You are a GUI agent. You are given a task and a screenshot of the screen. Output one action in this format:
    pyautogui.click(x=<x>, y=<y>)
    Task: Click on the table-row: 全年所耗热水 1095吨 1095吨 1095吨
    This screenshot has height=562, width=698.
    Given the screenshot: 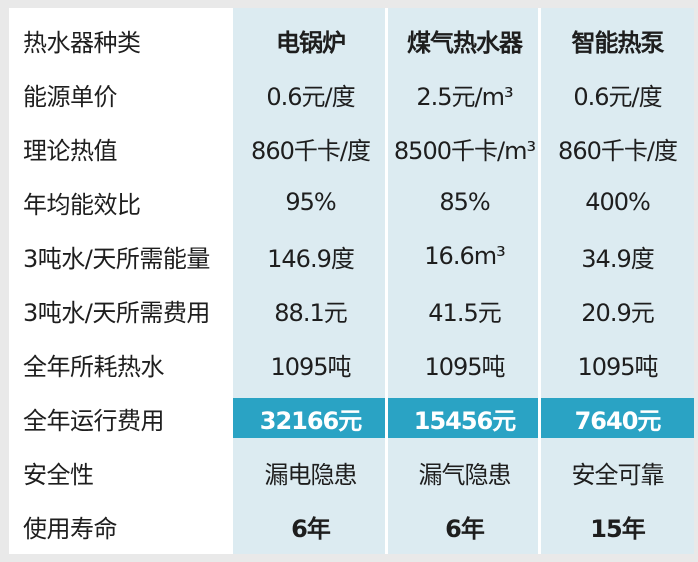 What is the action you would take?
    pyautogui.click(x=351, y=364)
    